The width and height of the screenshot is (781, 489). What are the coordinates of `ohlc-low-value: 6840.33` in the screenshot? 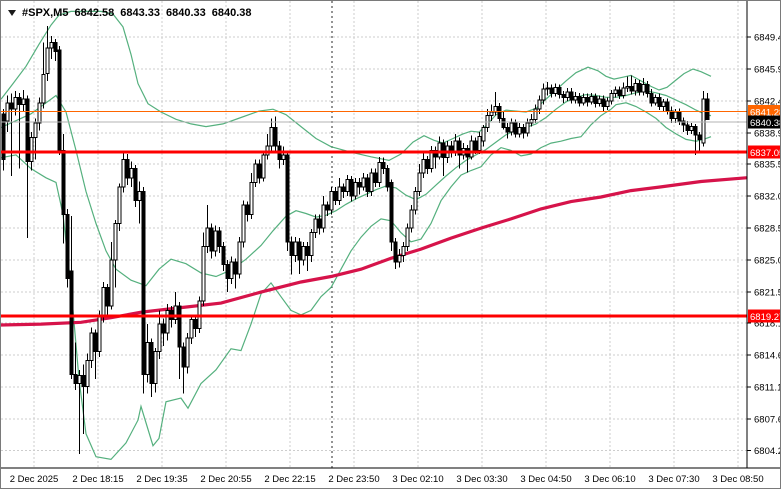 It's located at (186, 13).